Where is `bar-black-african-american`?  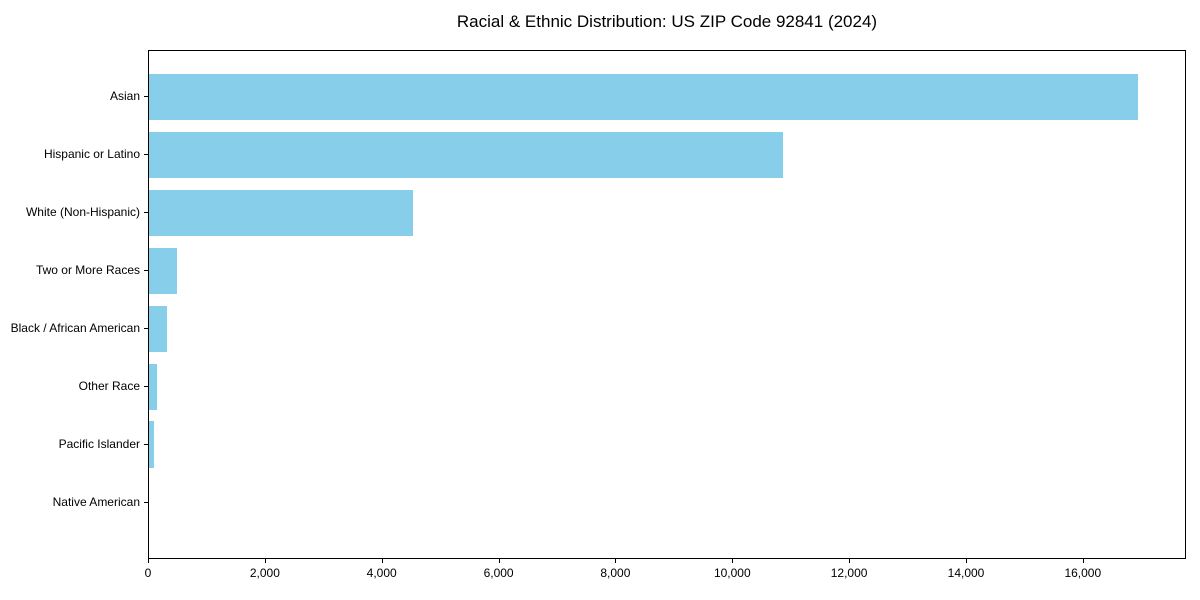
bar-black-african-american is located at coordinates (158, 328).